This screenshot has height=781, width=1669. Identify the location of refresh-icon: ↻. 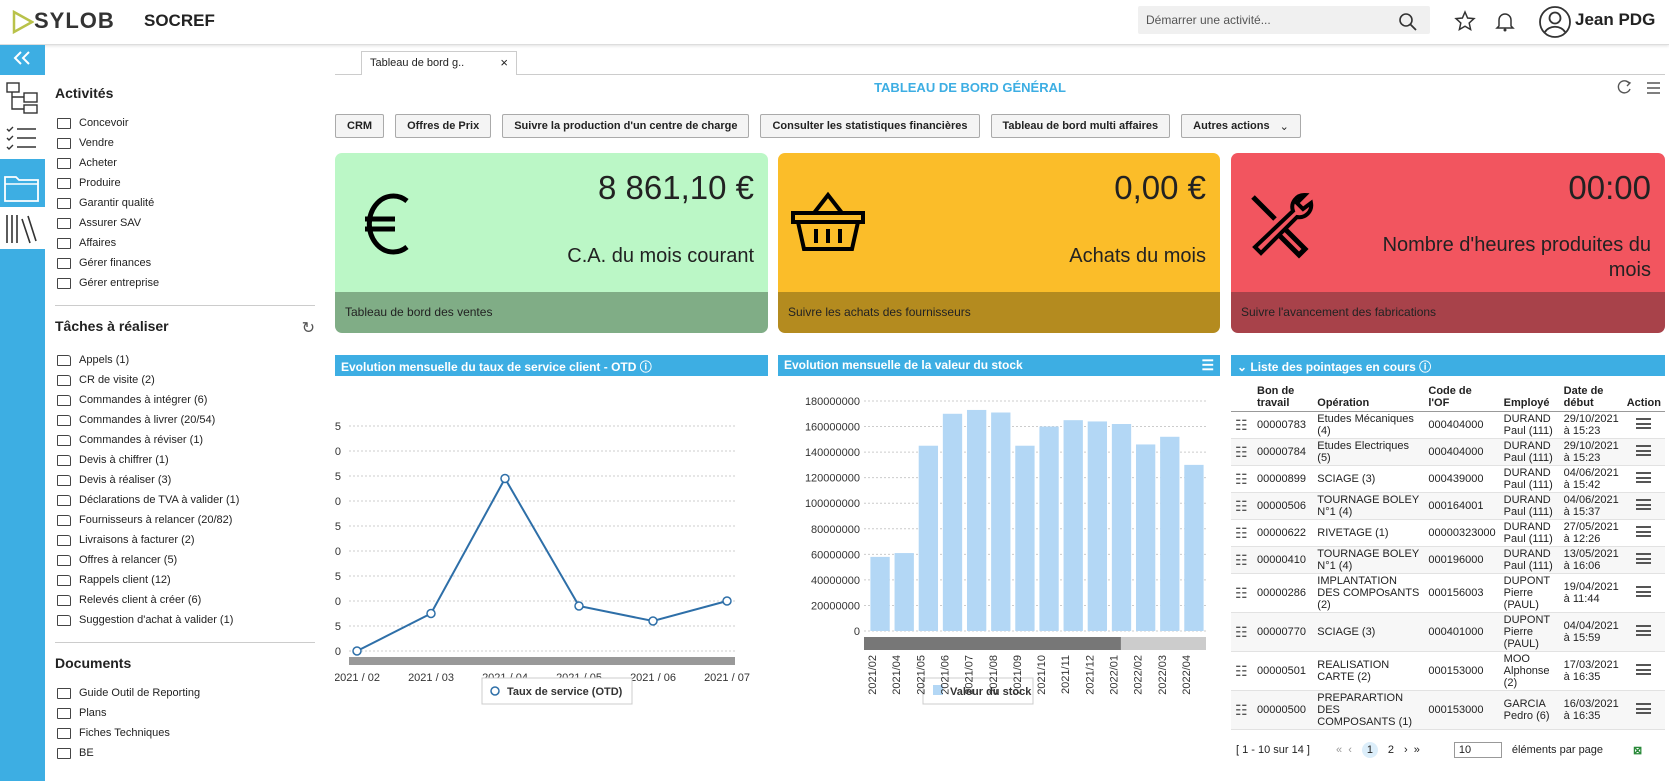
(308, 328).